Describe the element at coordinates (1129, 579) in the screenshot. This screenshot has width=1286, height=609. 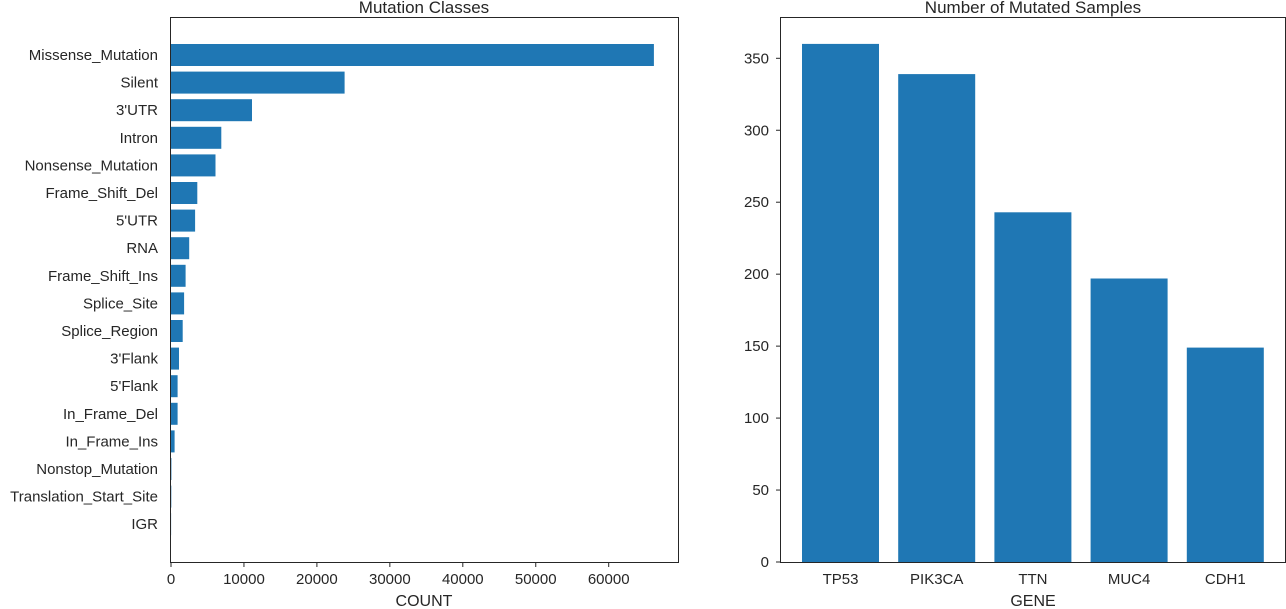
I see `category-label-muc4: MUC4` at that location.